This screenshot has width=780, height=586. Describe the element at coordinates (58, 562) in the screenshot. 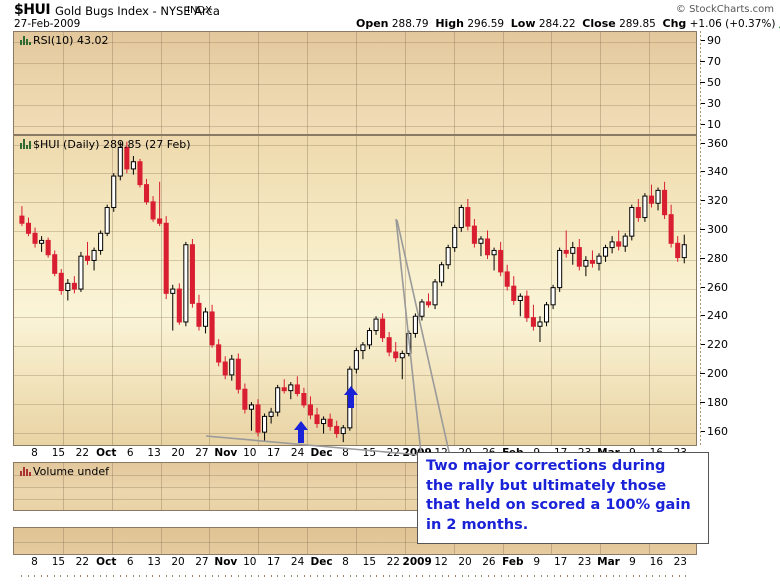

I see `x-axis-tick: 15` at that location.